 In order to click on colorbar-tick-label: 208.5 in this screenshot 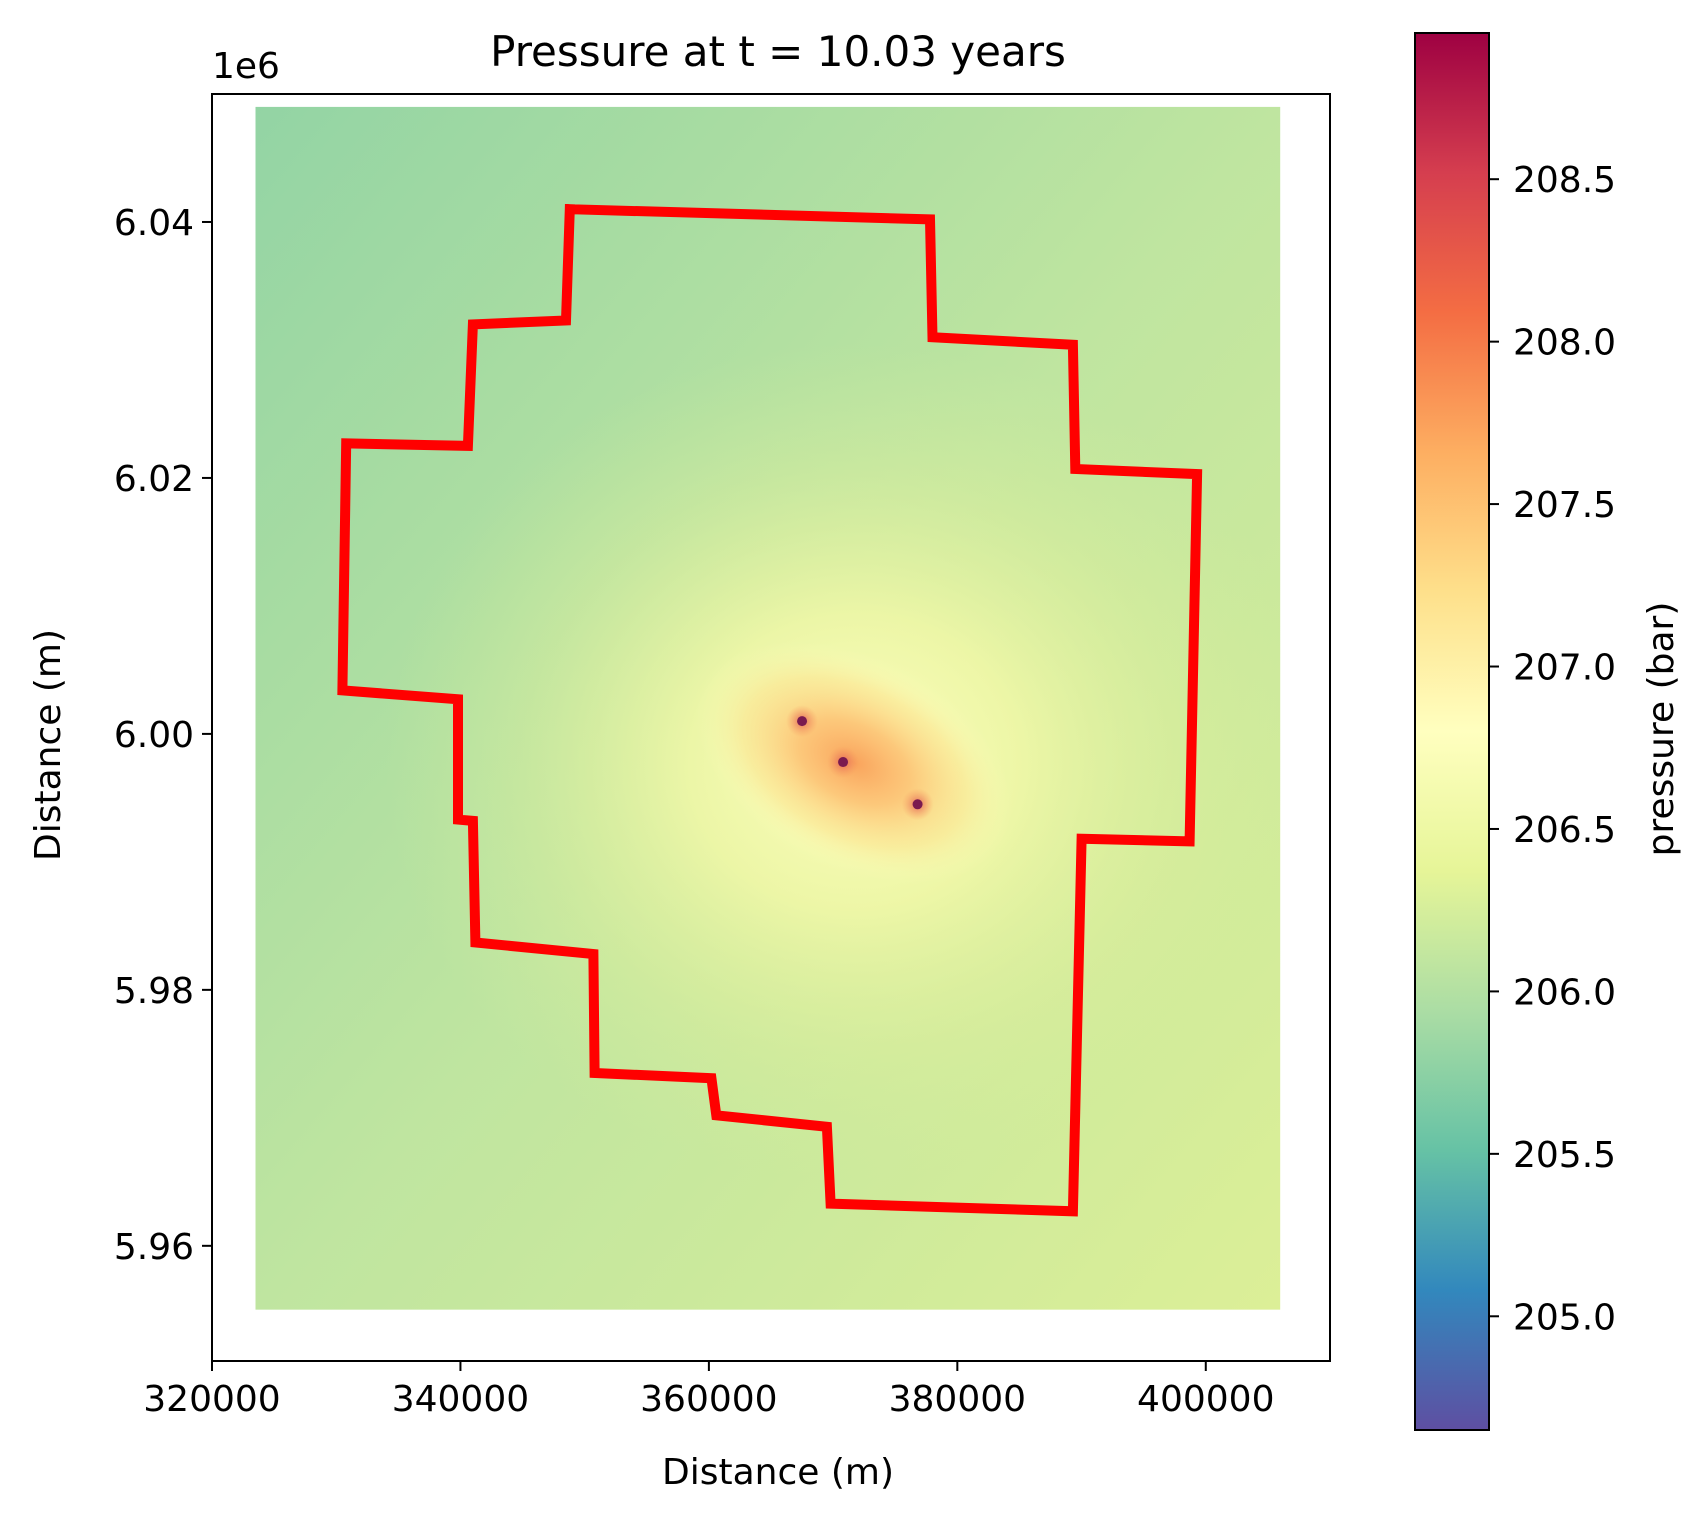, I will do `click(1564, 180)`.